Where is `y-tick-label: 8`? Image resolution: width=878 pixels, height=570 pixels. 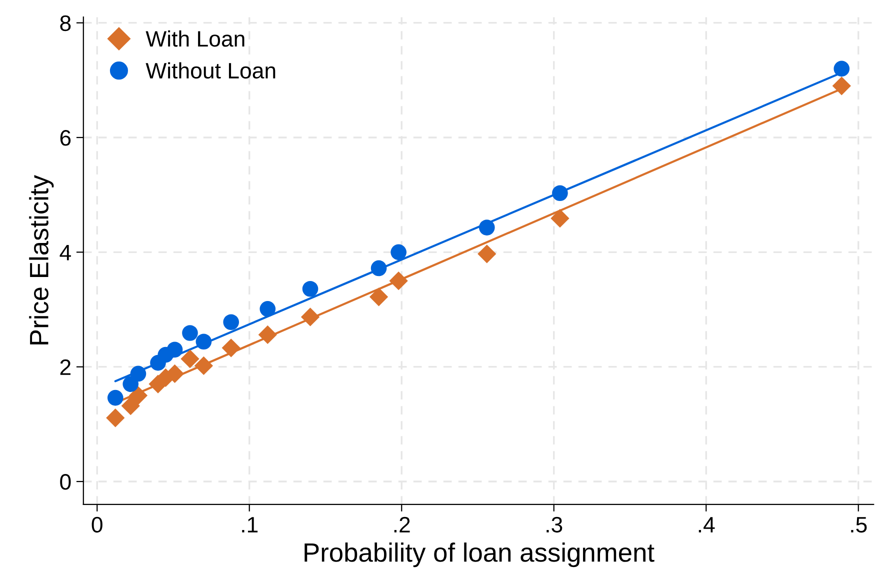
y-tick-label: 8 is located at coordinates (65, 23).